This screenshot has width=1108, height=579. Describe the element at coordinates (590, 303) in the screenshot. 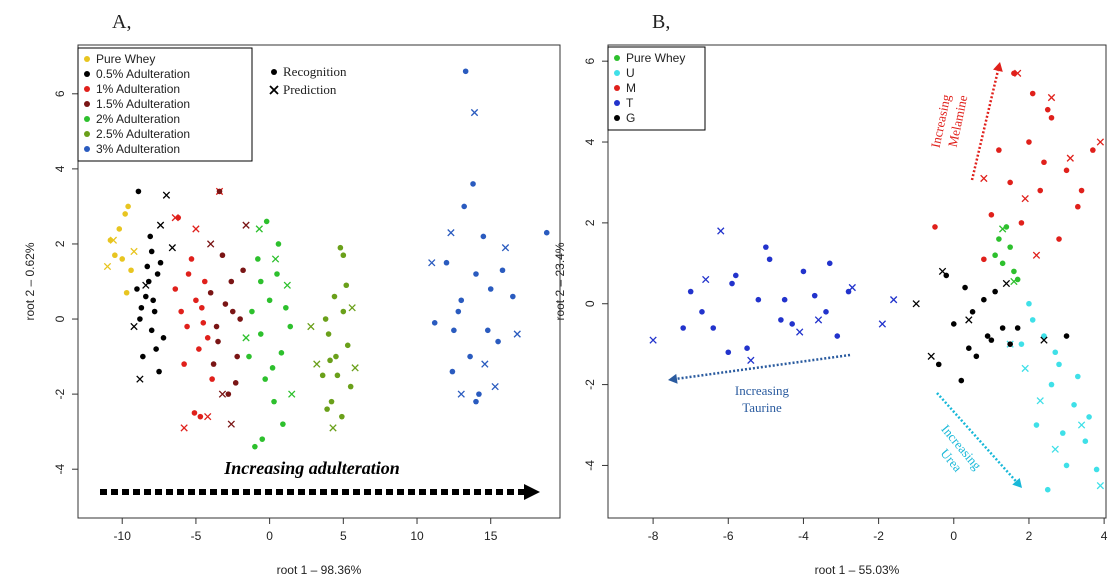

I see `y-tick-label: 0` at that location.